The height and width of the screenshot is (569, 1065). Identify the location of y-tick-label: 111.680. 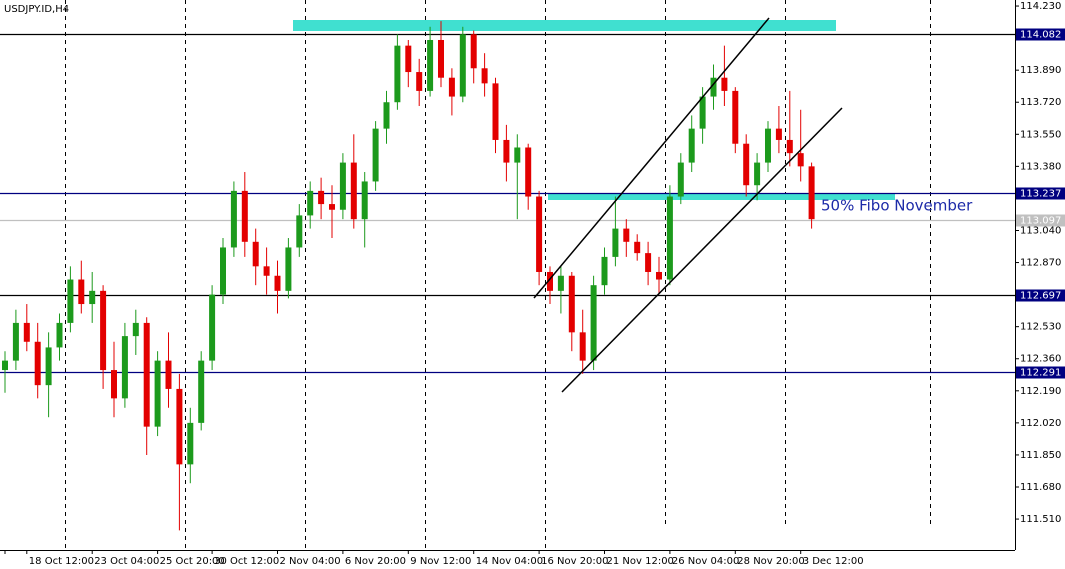
(1040, 487).